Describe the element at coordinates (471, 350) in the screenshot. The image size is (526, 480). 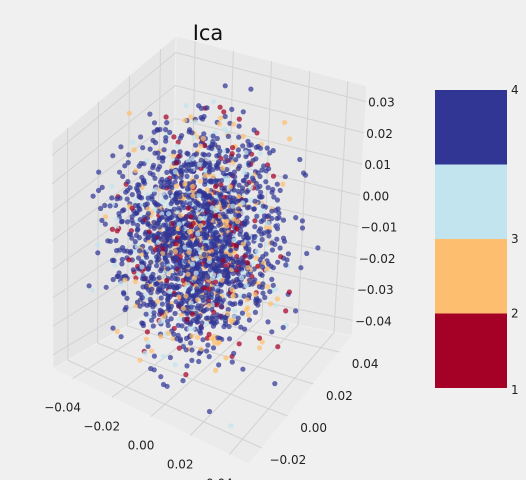
I see `colorbar-segment` at that location.